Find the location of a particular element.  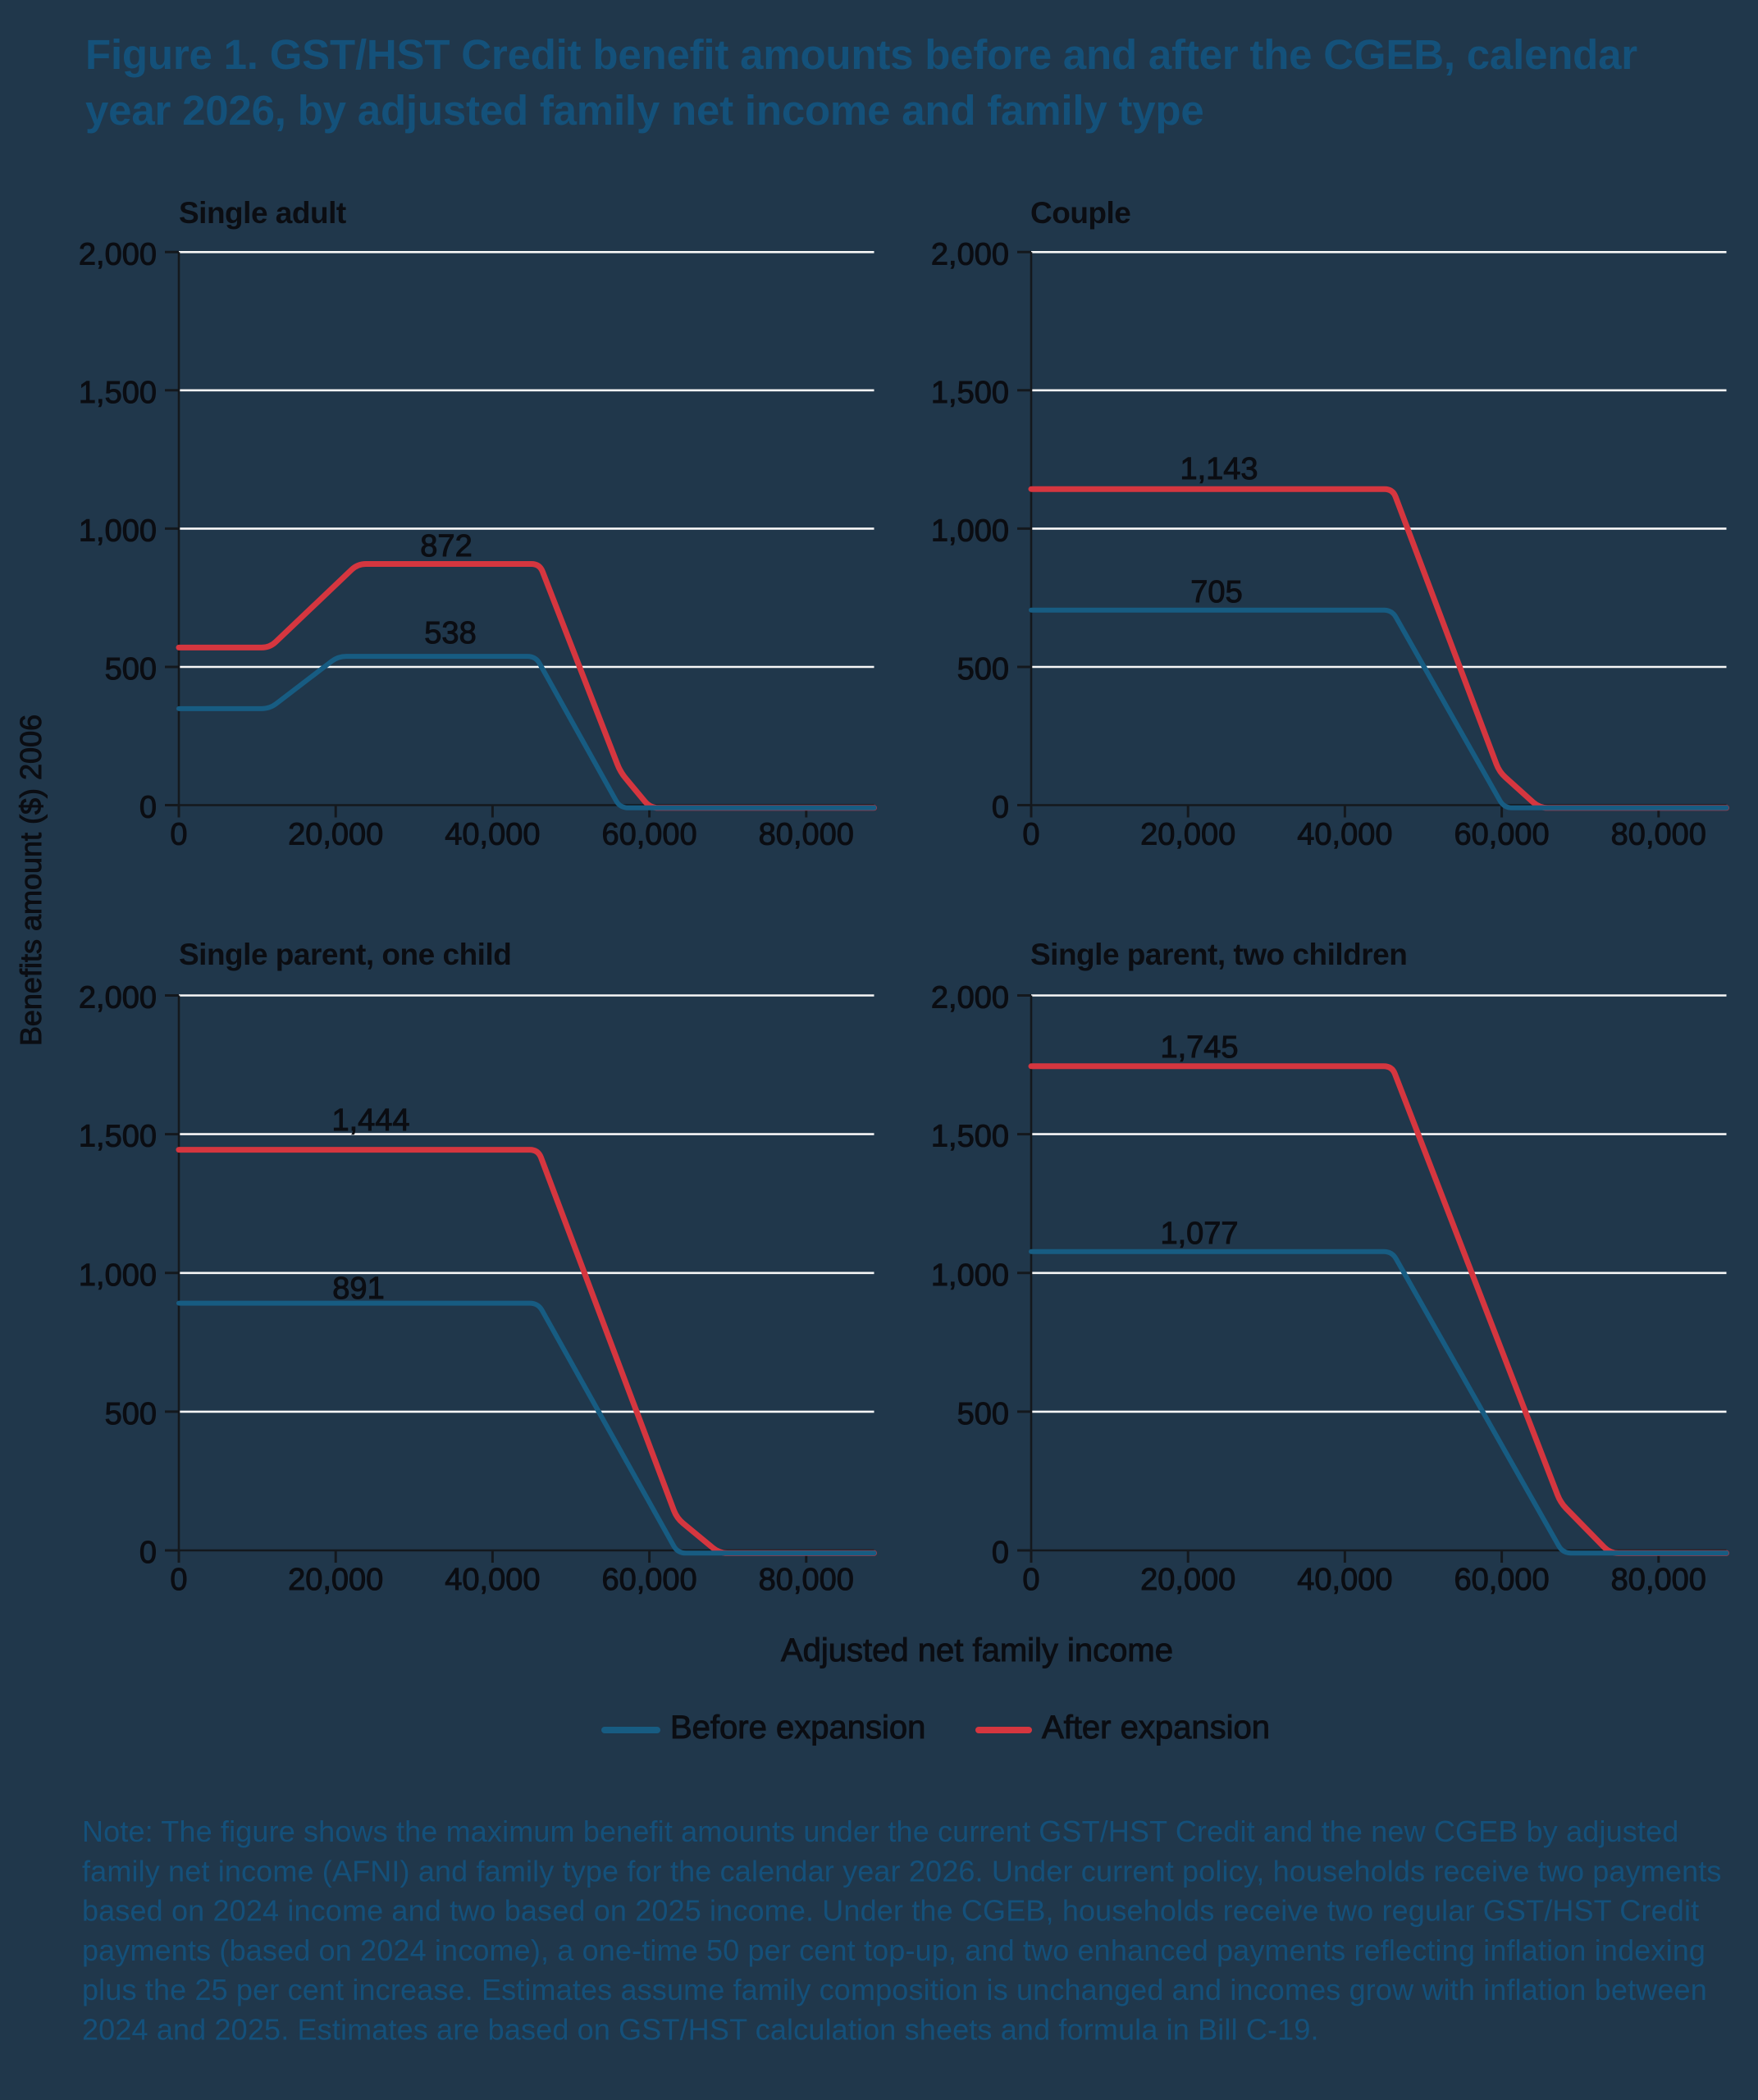

svg-text: 538 is located at coordinates (450, 634).